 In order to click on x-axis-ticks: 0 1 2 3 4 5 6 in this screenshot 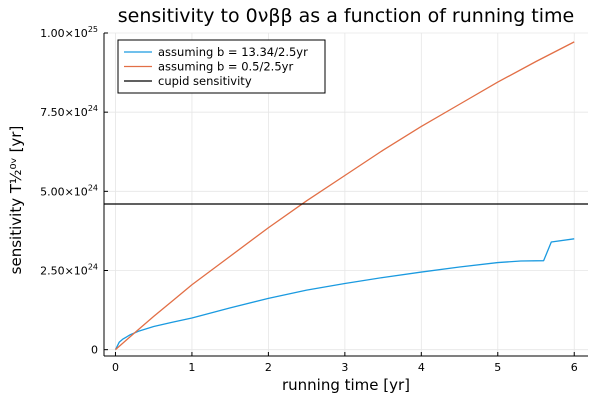, I will do `click(345, 363)`.